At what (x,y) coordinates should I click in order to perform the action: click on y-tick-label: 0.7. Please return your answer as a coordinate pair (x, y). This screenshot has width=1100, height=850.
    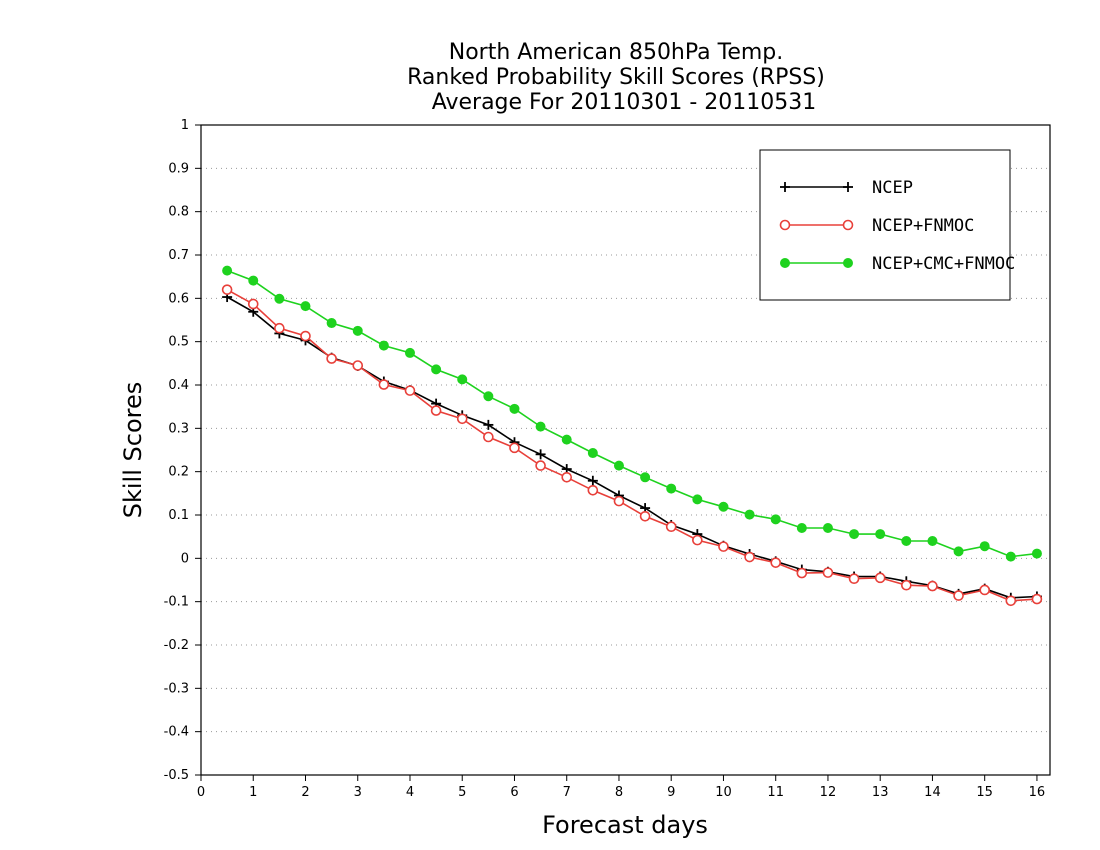
    Looking at the image, I should click on (178, 255).